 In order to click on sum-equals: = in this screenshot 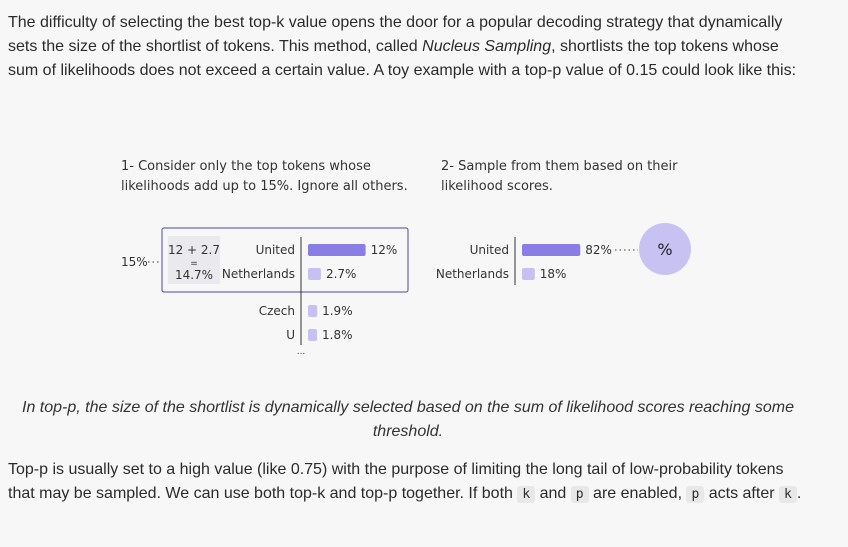, I will do `click(194, 264)`.